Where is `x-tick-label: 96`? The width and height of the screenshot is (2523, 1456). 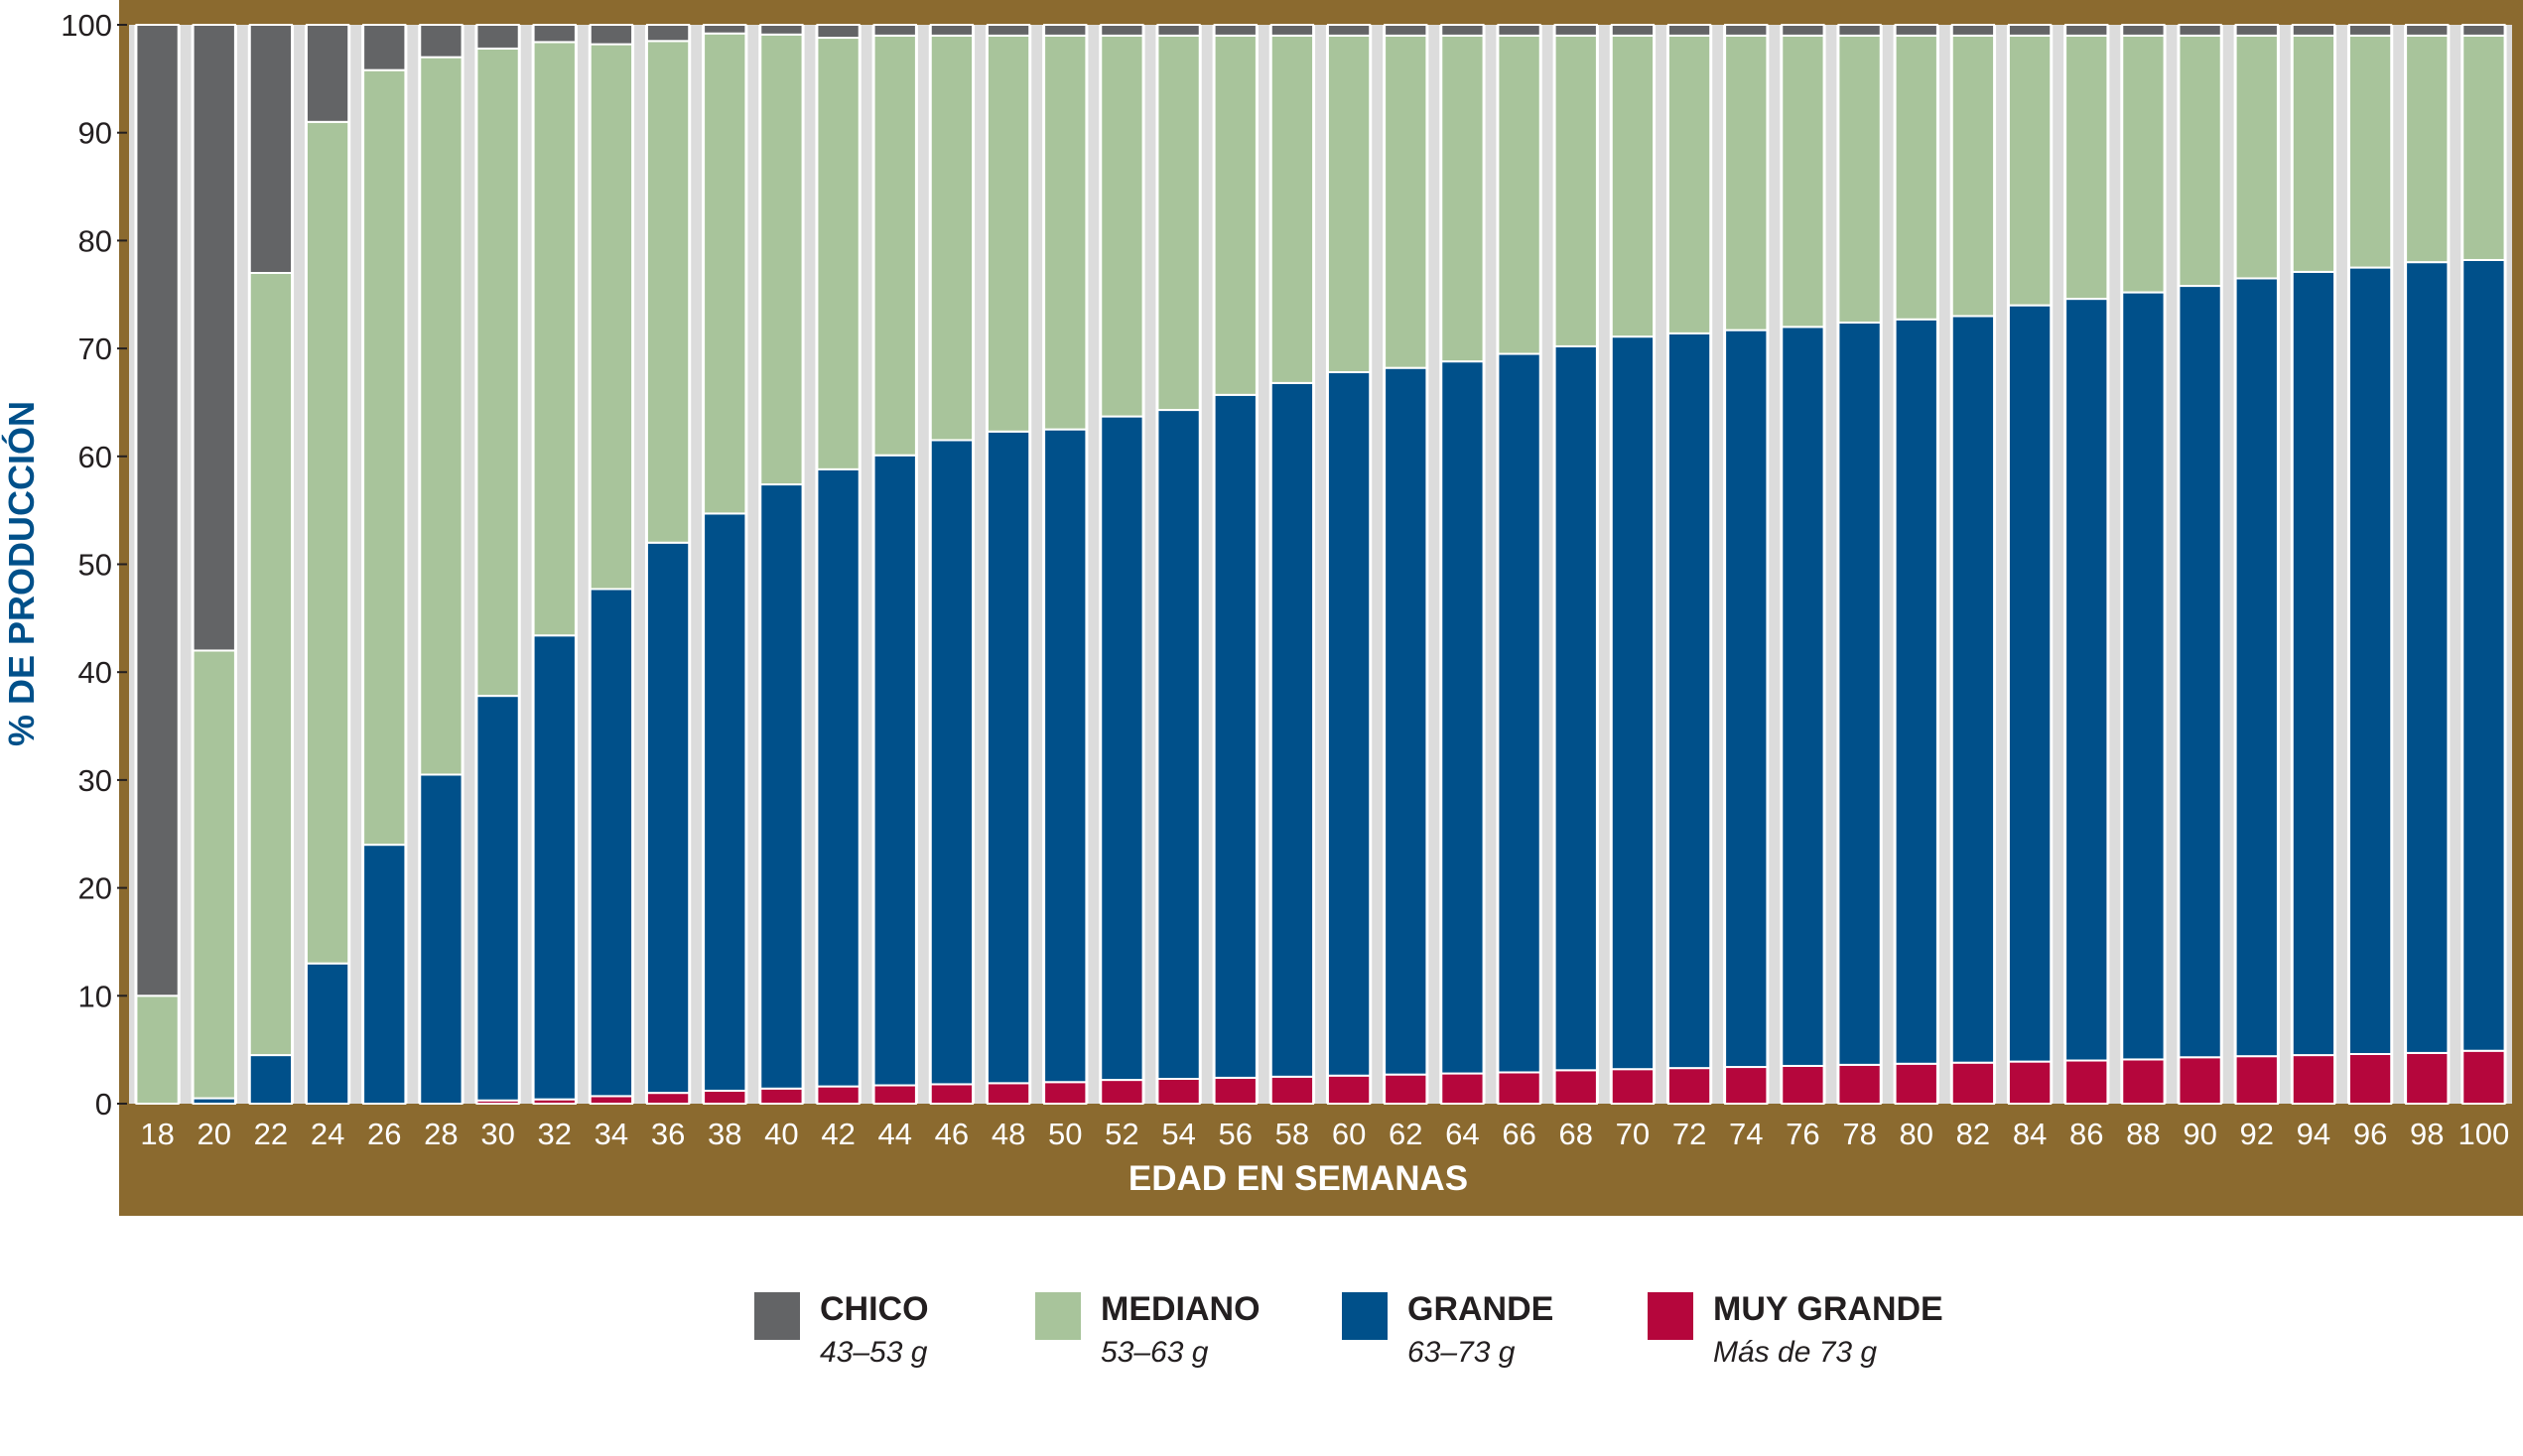
x-tick-label: 96 is located at coordinates (2370, 1134).